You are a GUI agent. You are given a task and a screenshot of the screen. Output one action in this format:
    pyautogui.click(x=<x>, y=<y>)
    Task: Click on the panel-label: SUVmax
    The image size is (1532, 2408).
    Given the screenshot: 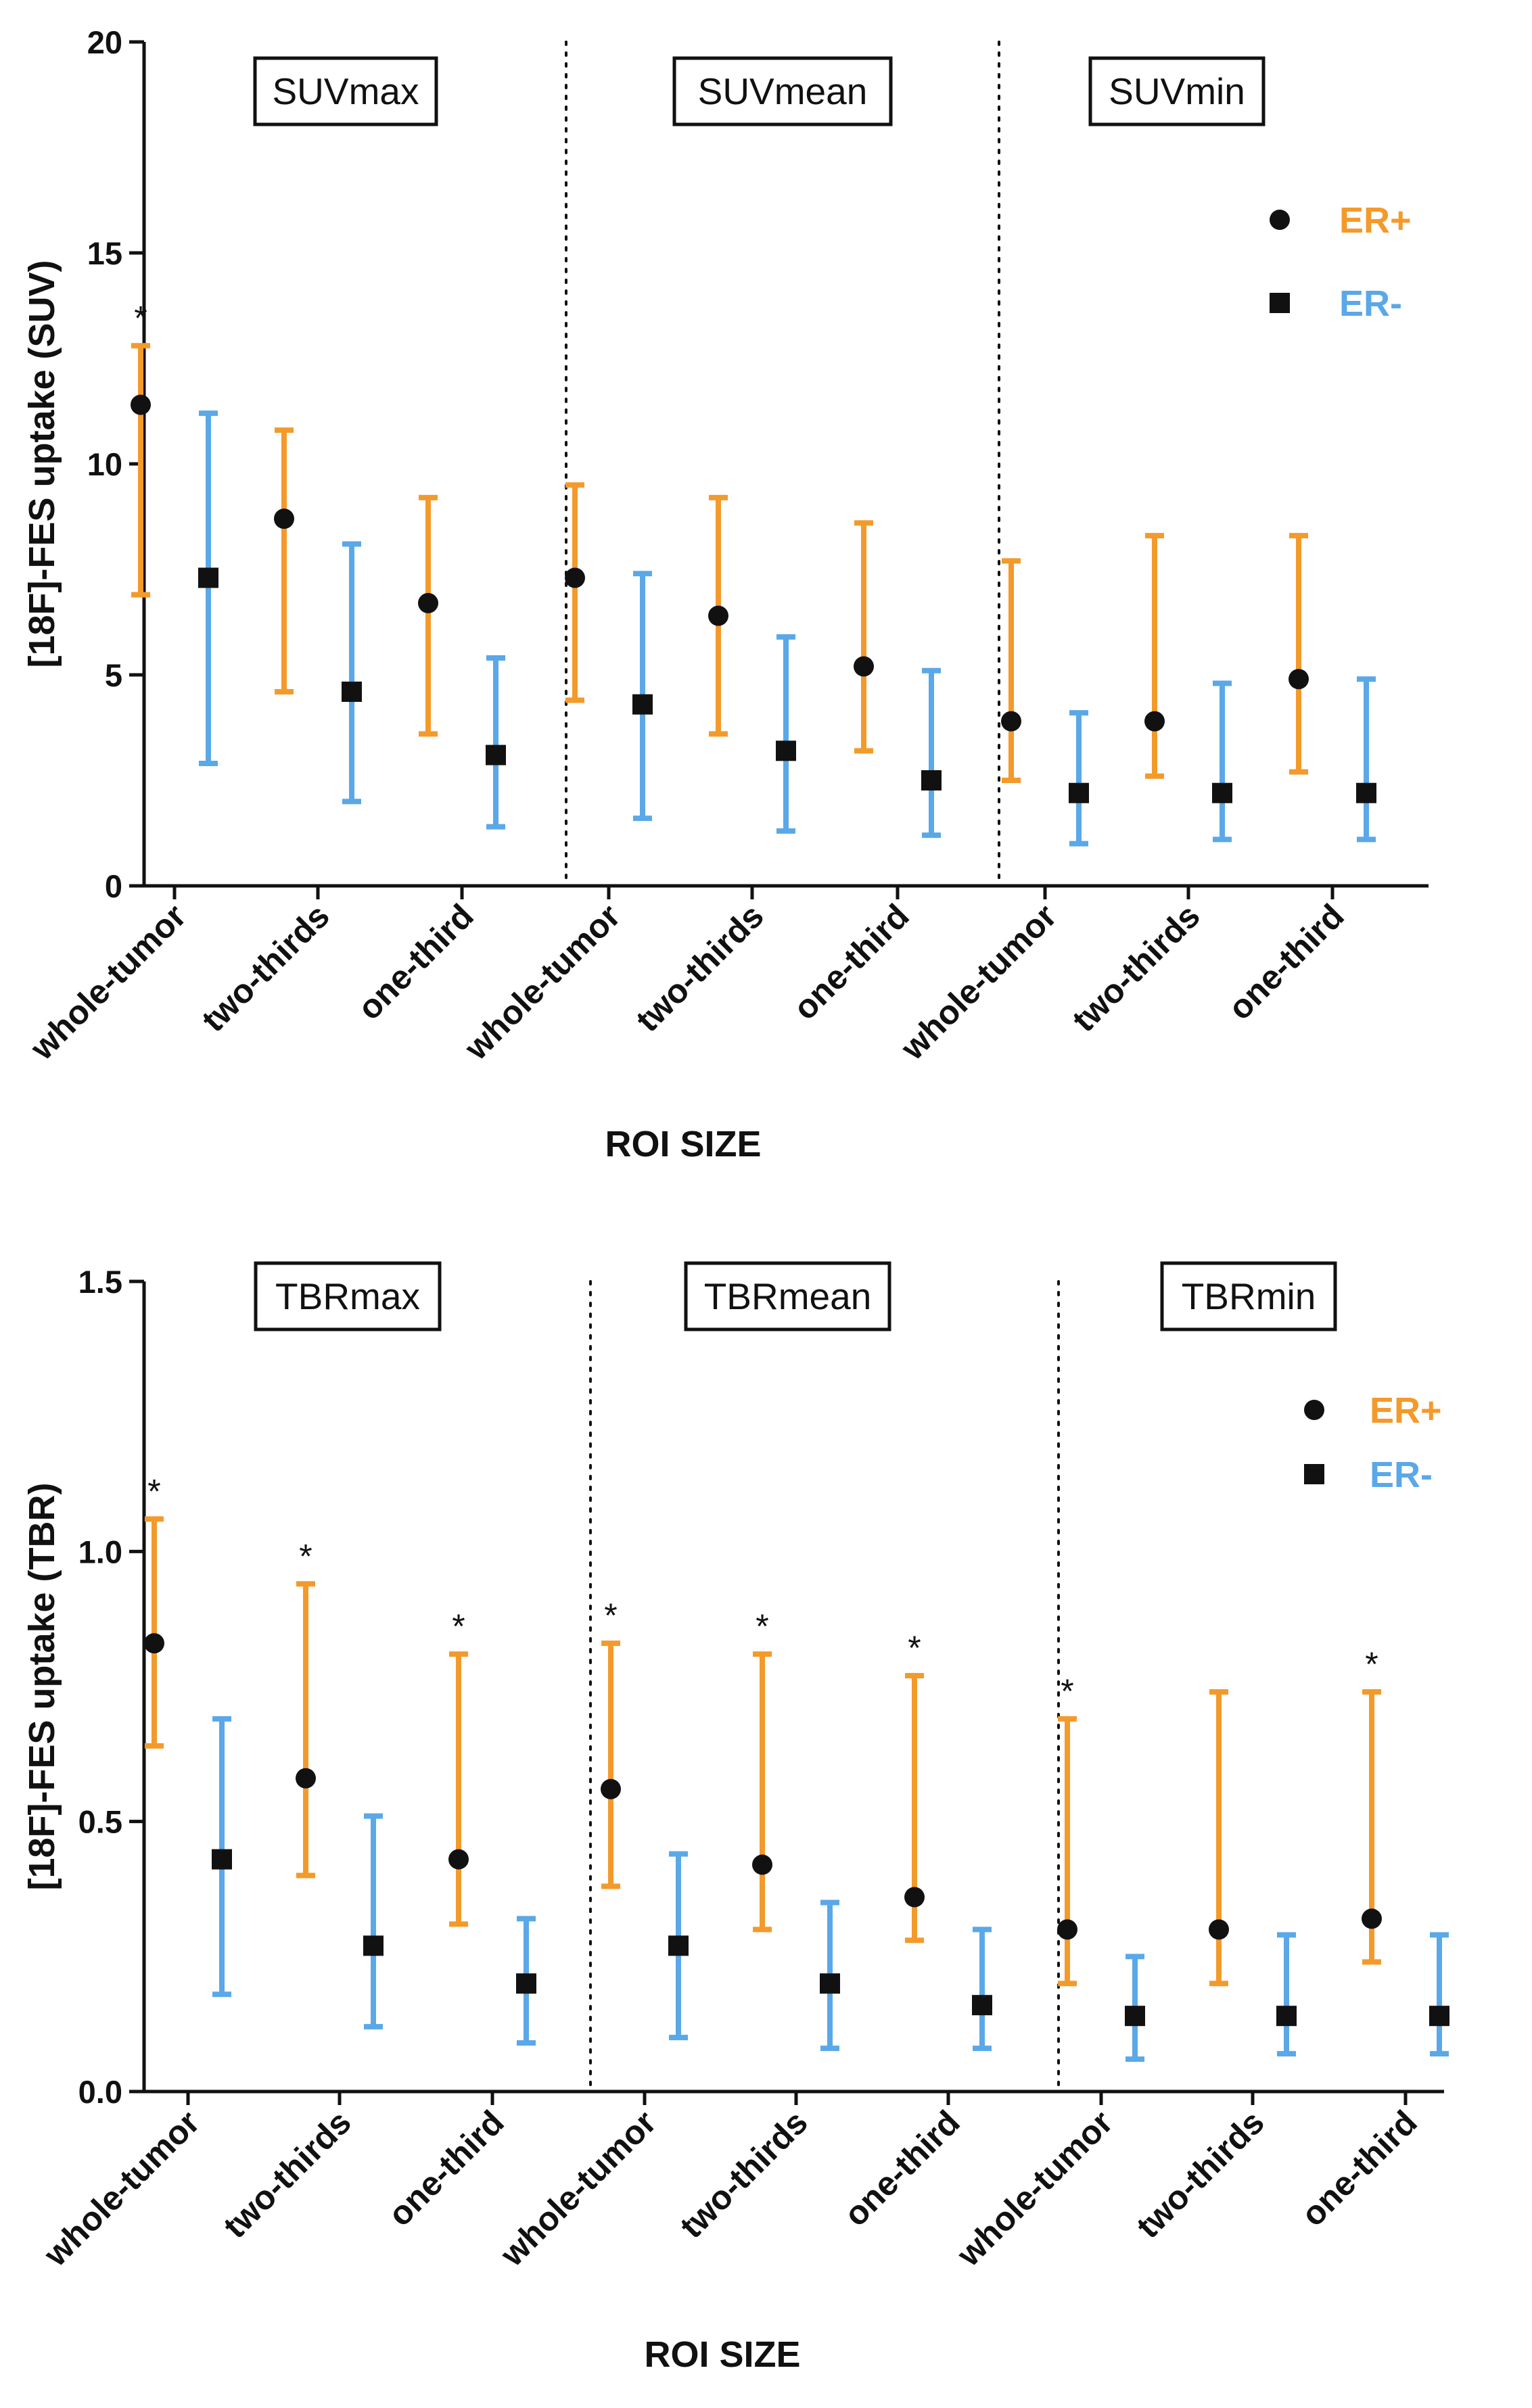 What is the action you would take?
    pyautogui.click(x=346, y=91)
    